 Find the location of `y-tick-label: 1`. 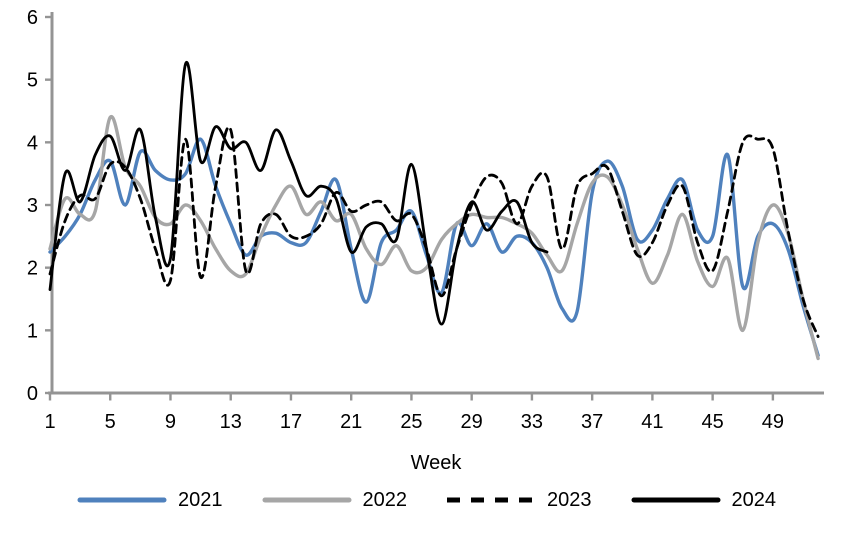

y-tick-label: 1 is located at coordinates (32, 331).